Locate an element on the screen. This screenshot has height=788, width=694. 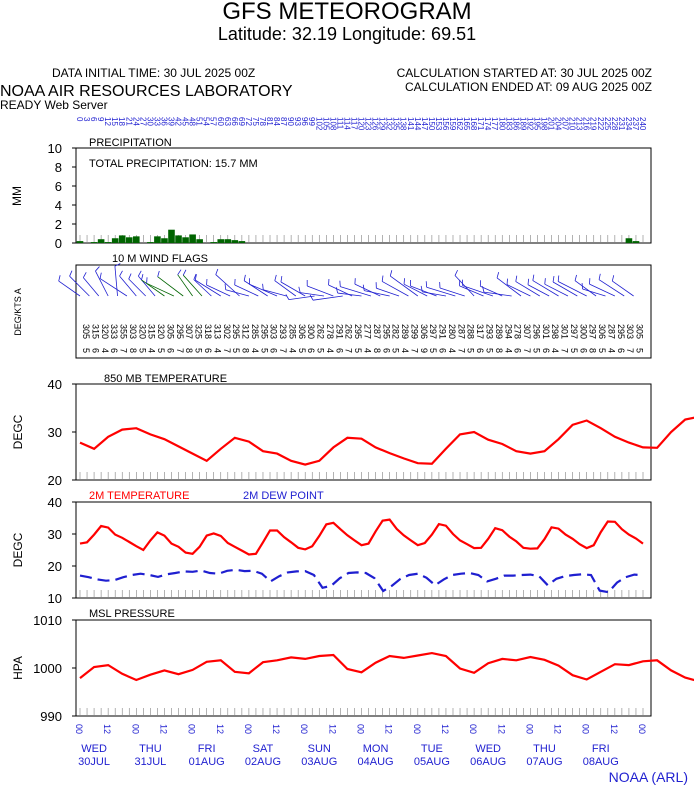
y-tick-label: 40 is located at coordinates (55, 502).